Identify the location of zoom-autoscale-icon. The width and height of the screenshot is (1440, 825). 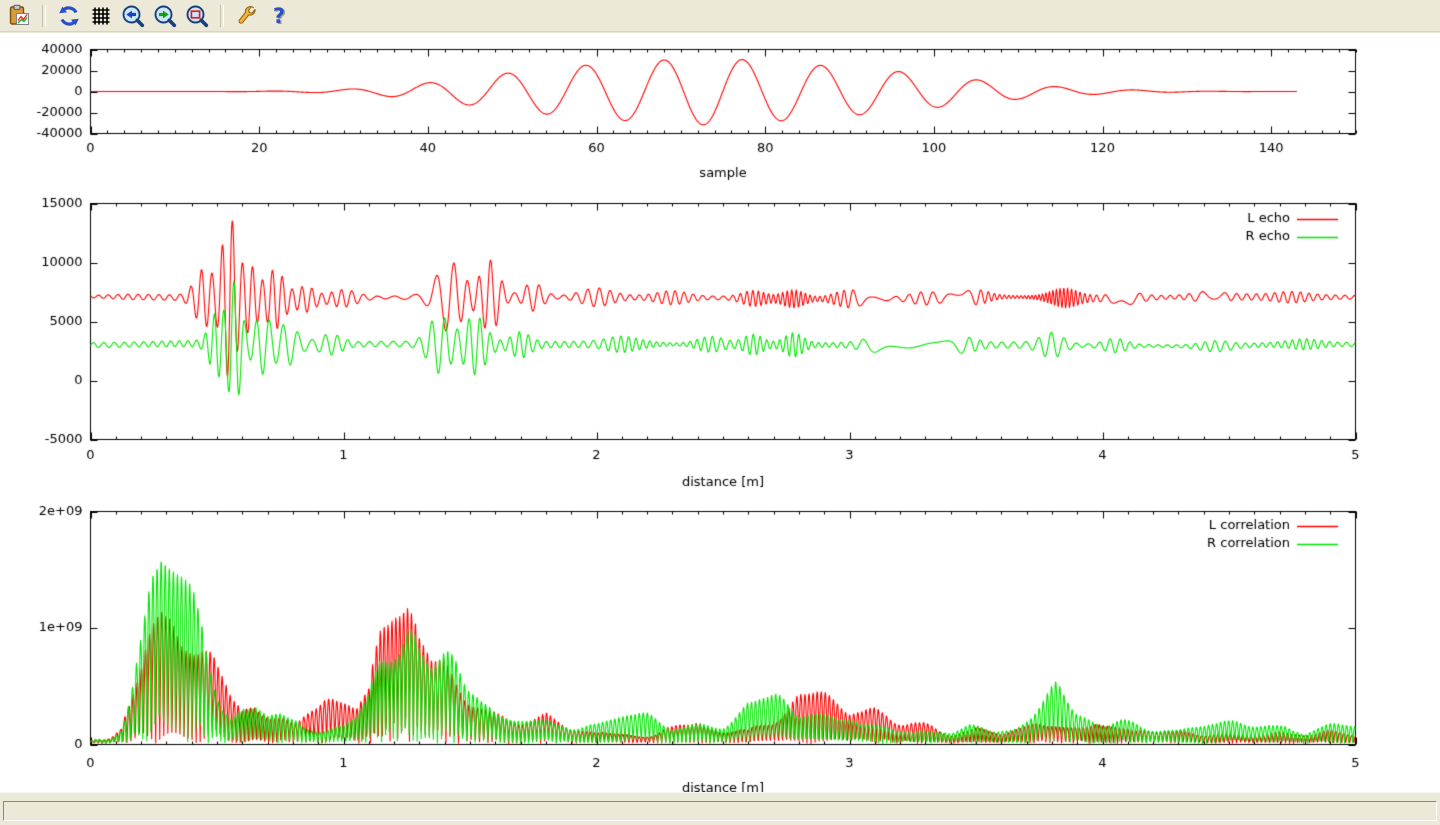
(197, 16).